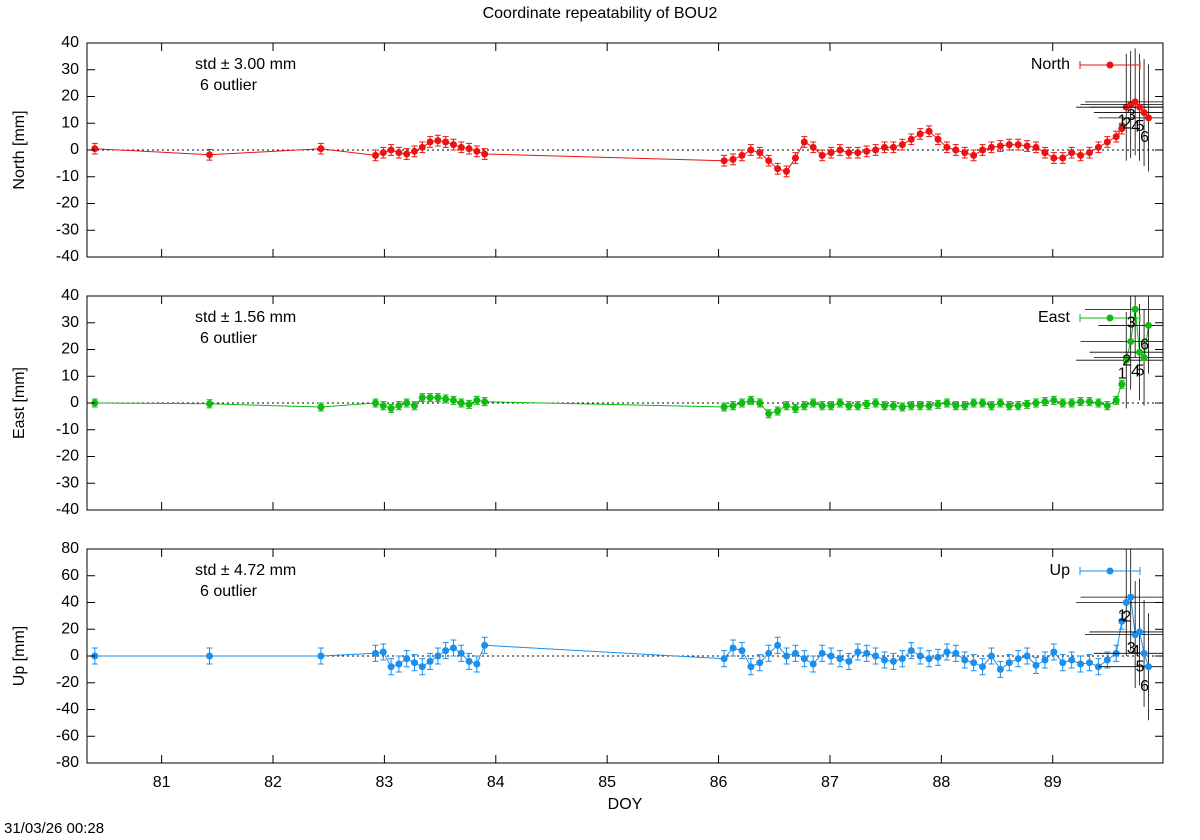  I want to click on x-tick-label: 84, so click(496, 782).